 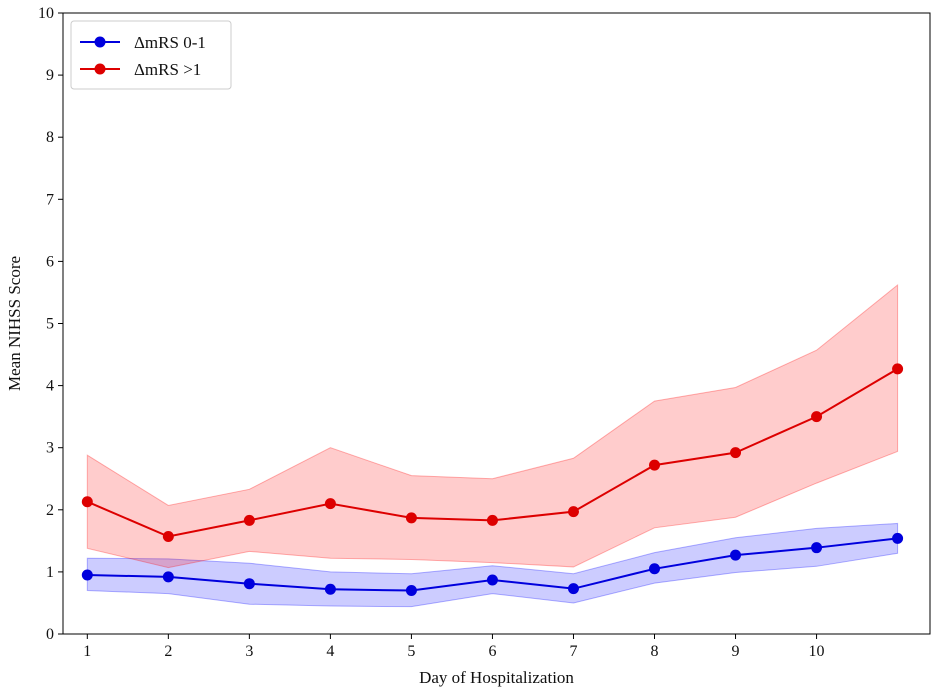 I want to click on y-tick-label: 7, so click(x=50, y=199).